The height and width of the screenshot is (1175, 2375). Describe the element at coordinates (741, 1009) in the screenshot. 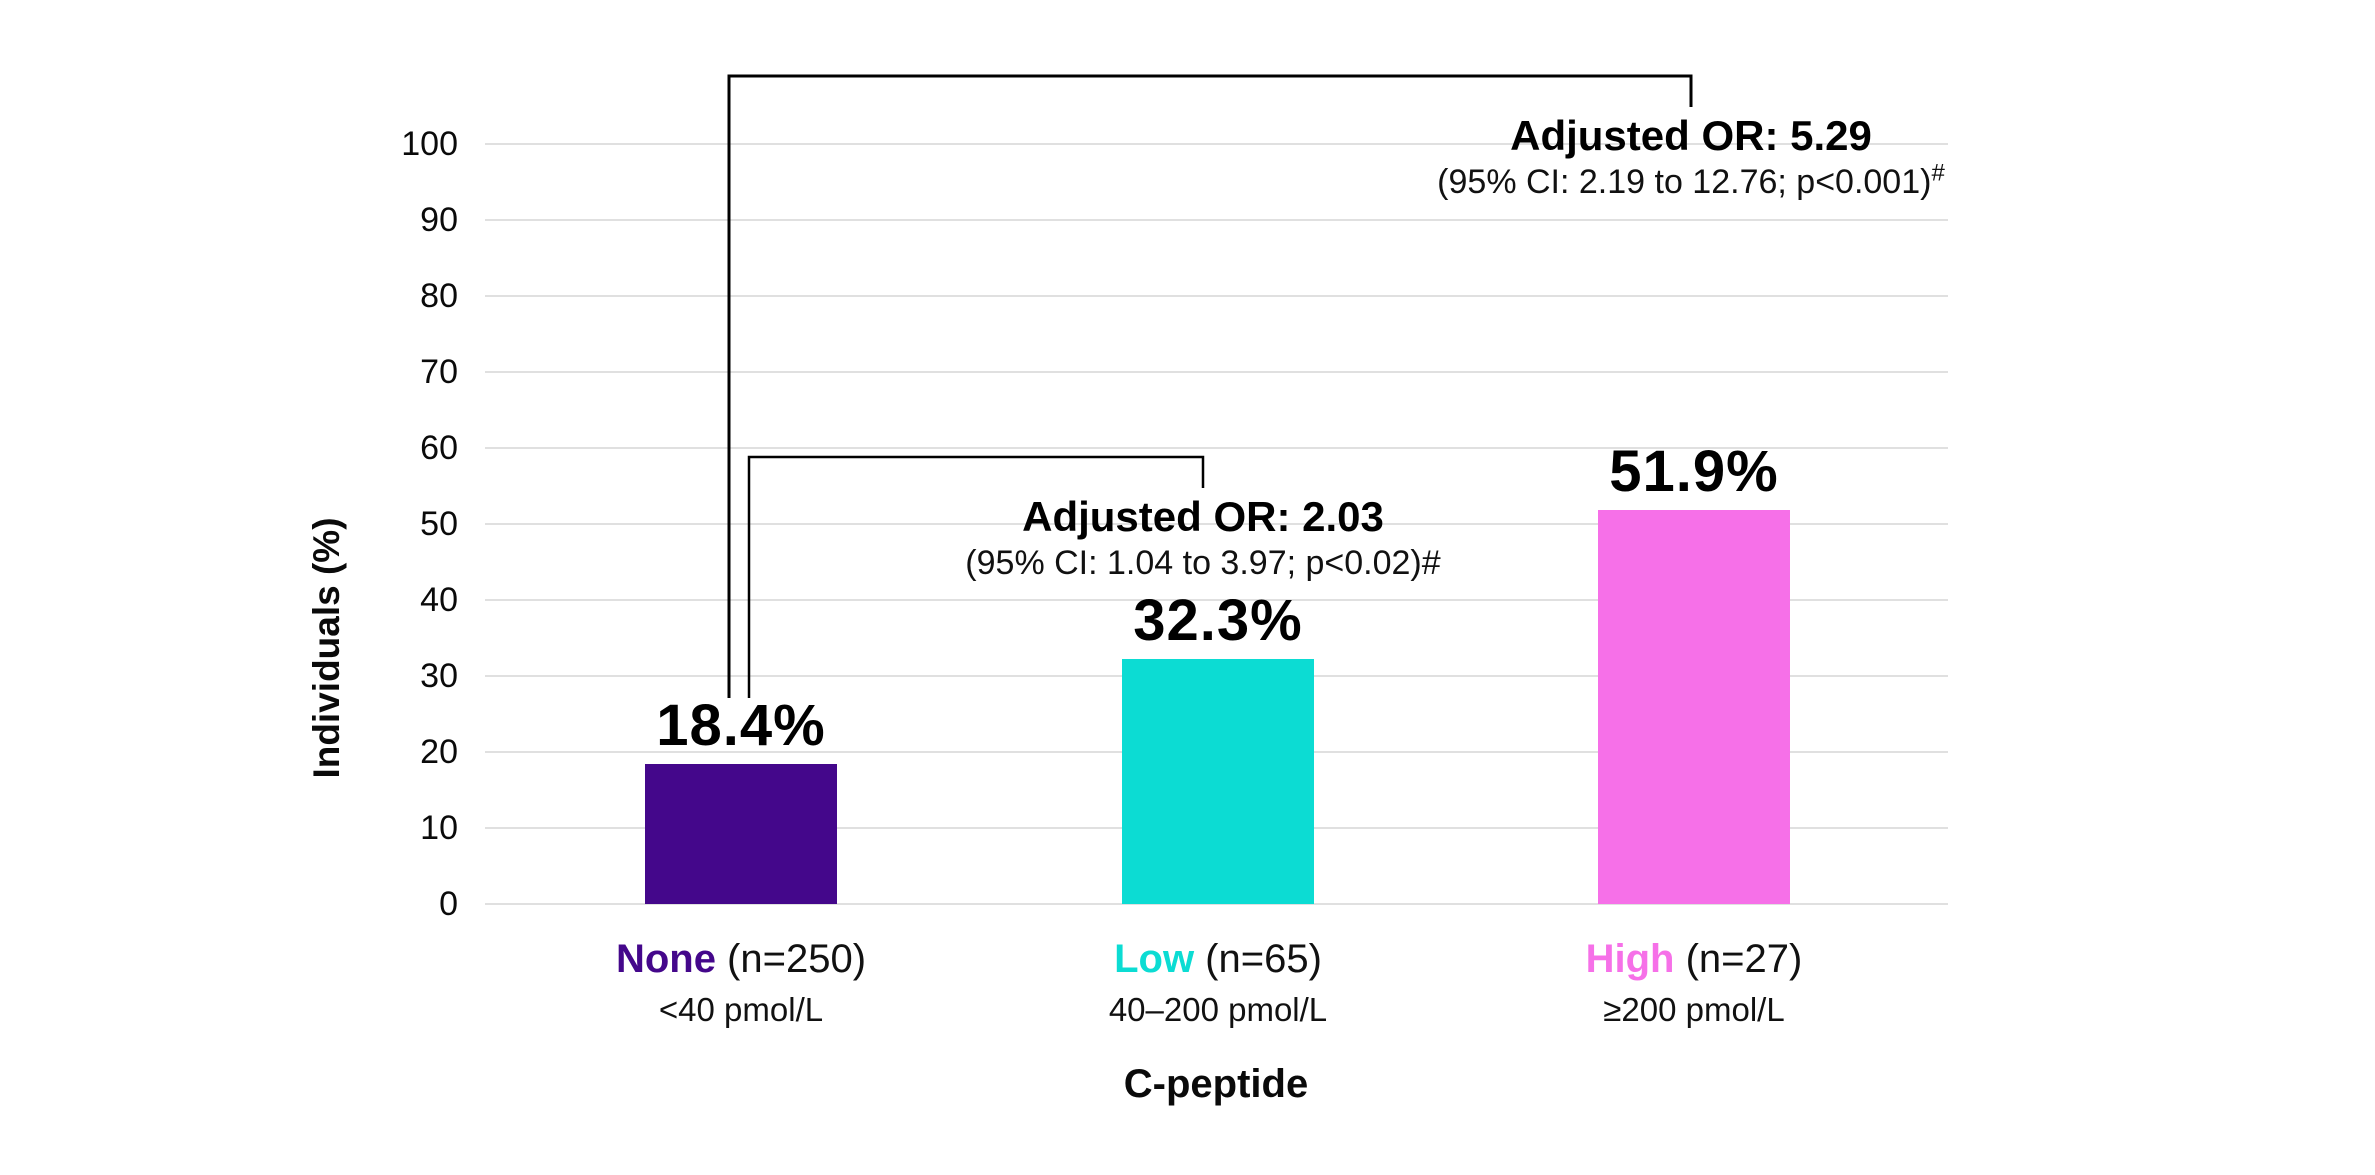

I see `category-sublabel-none: <40 pmol/L` at that location.